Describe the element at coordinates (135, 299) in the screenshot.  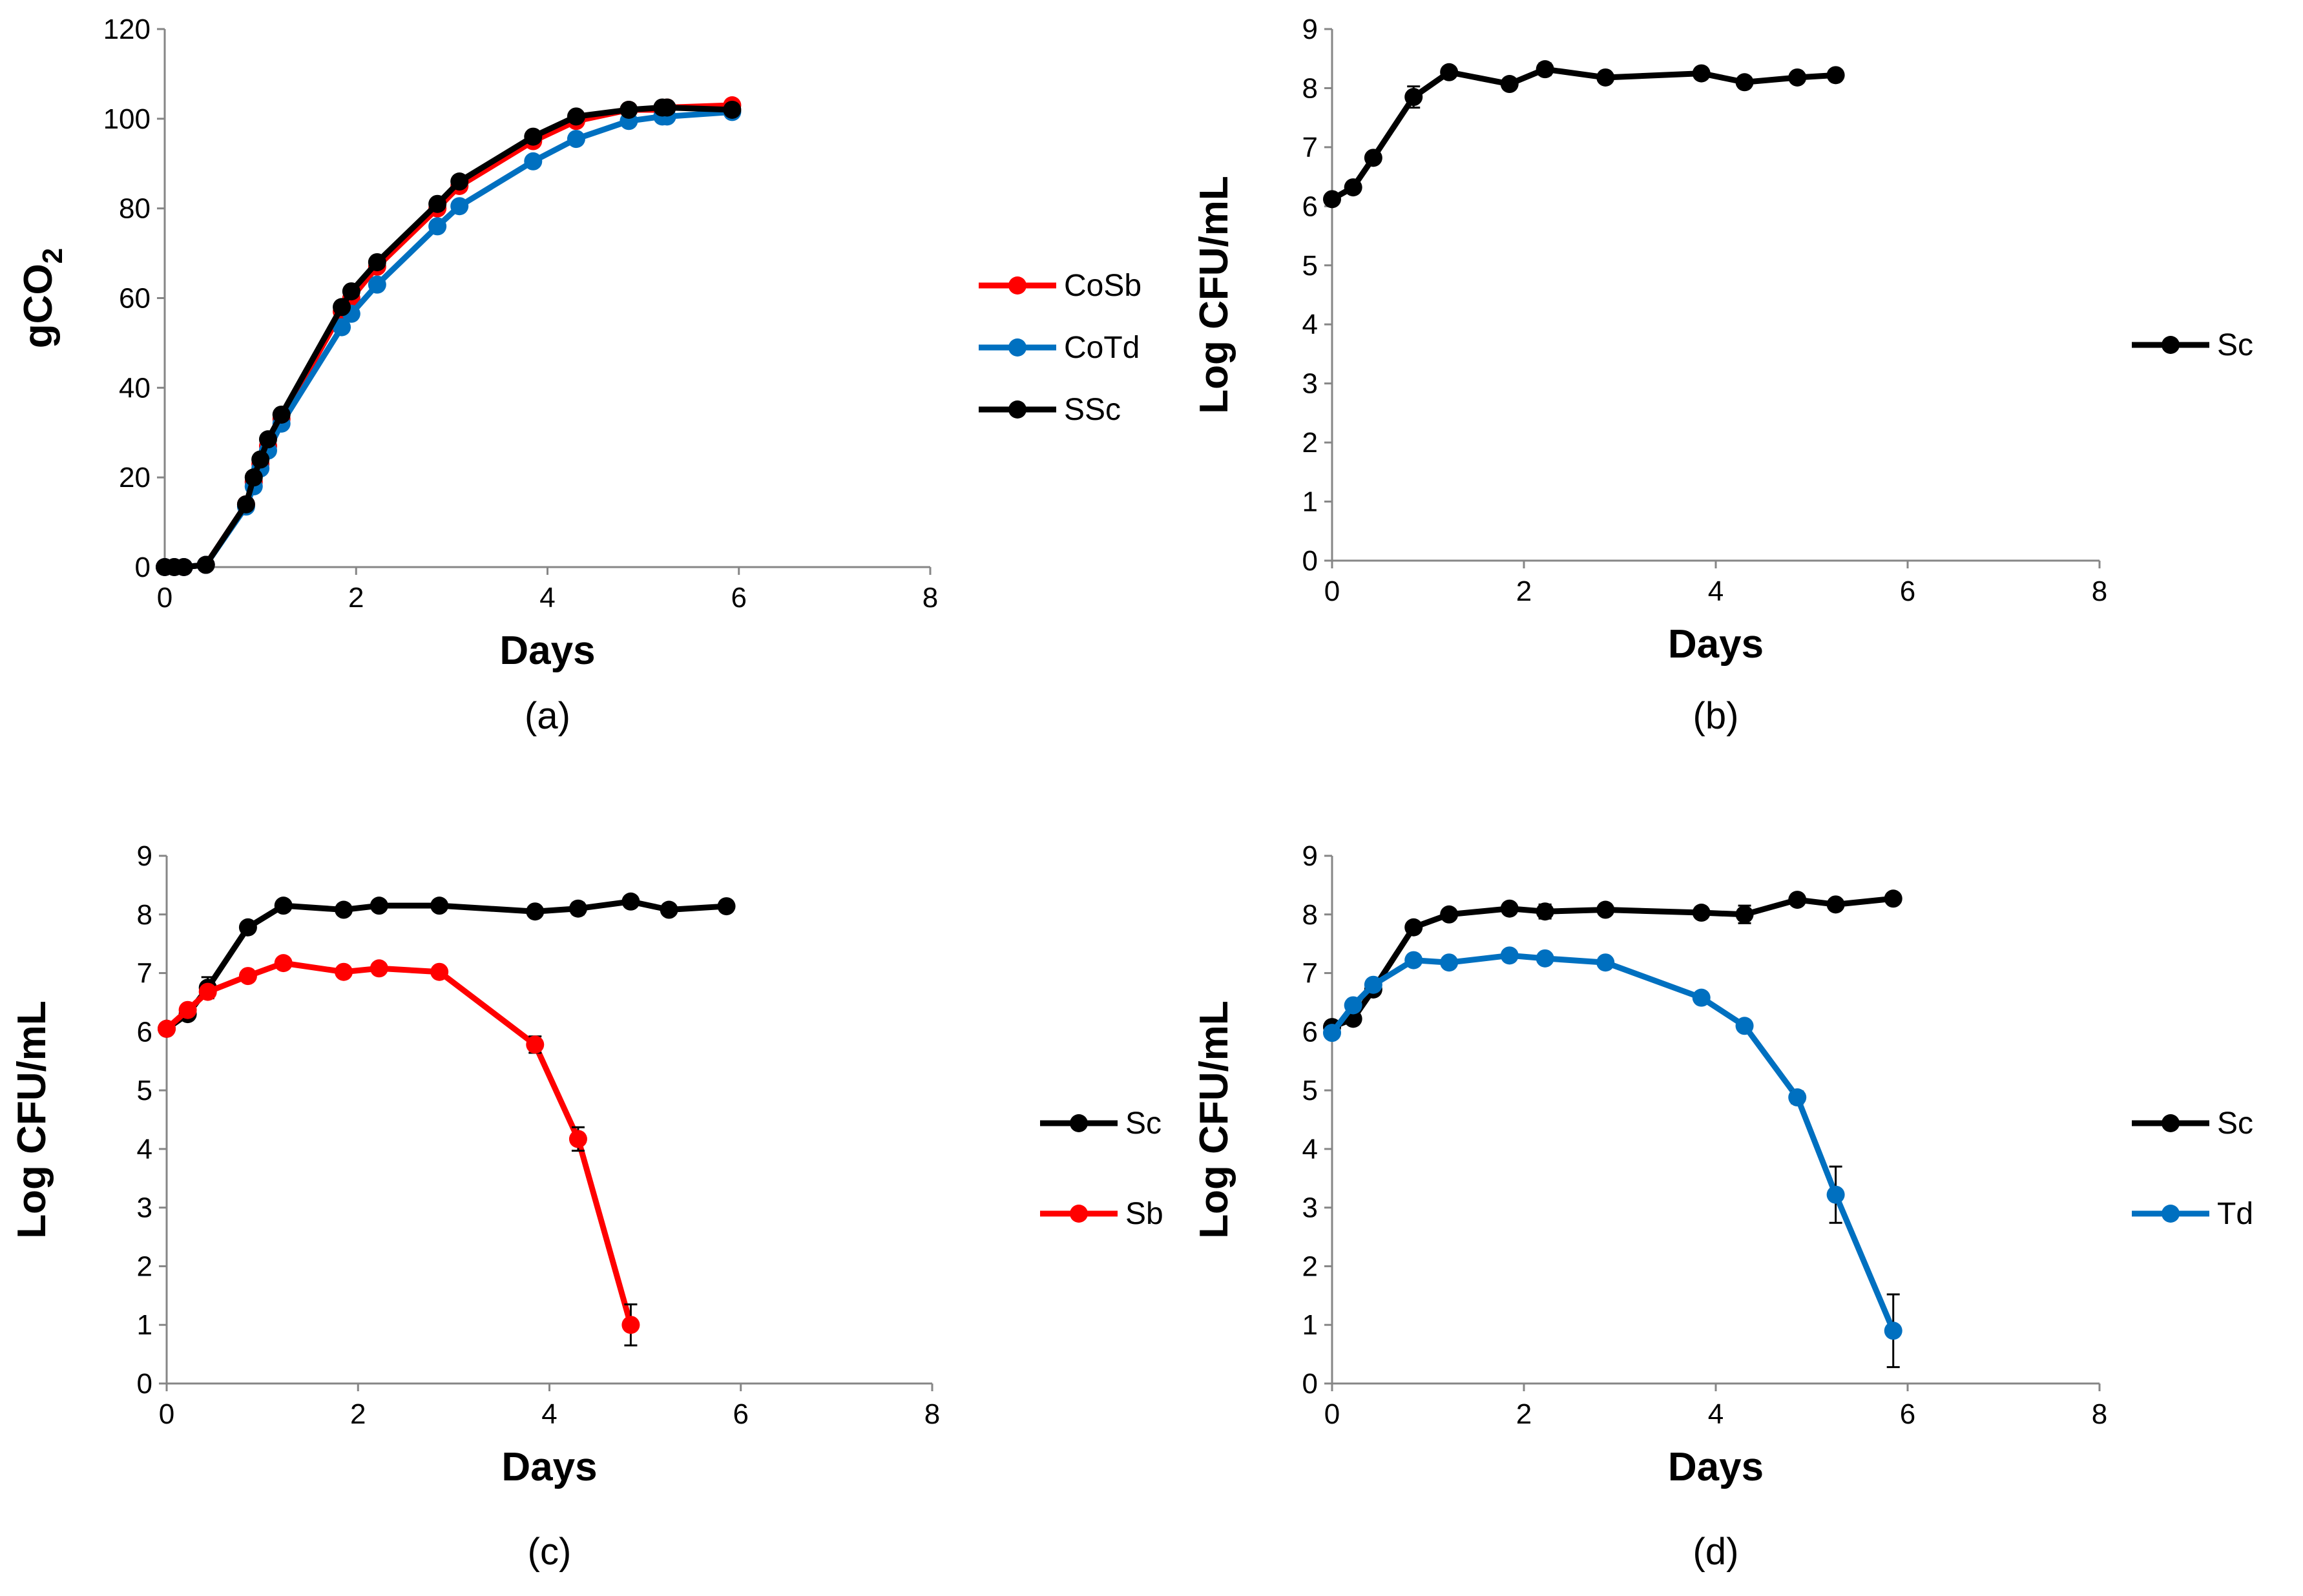
I see `y-tick-label: 60` at that location.